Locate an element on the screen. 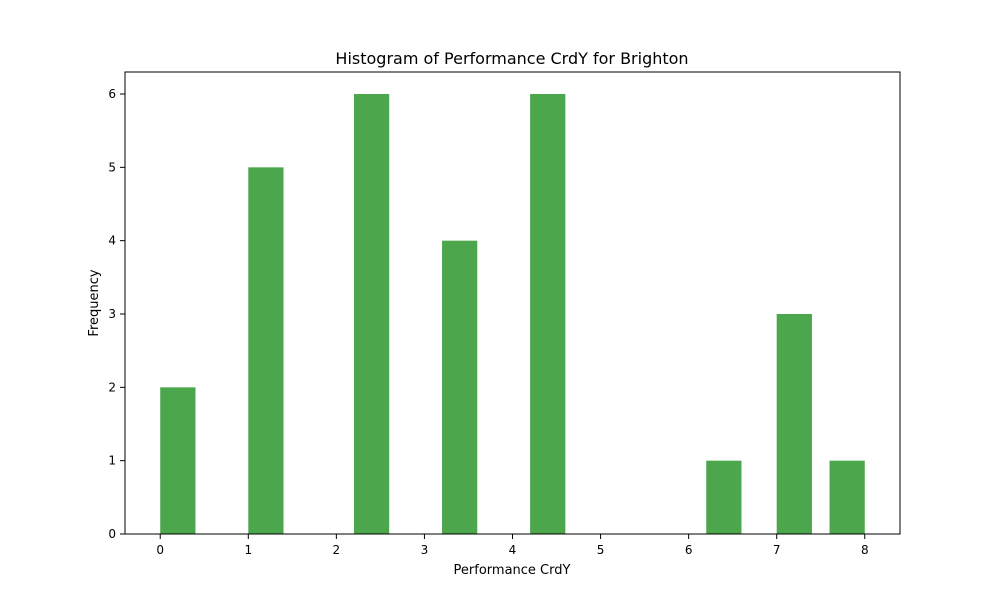  x-tick-label-7: 7 is located at coordinates (777, 550).